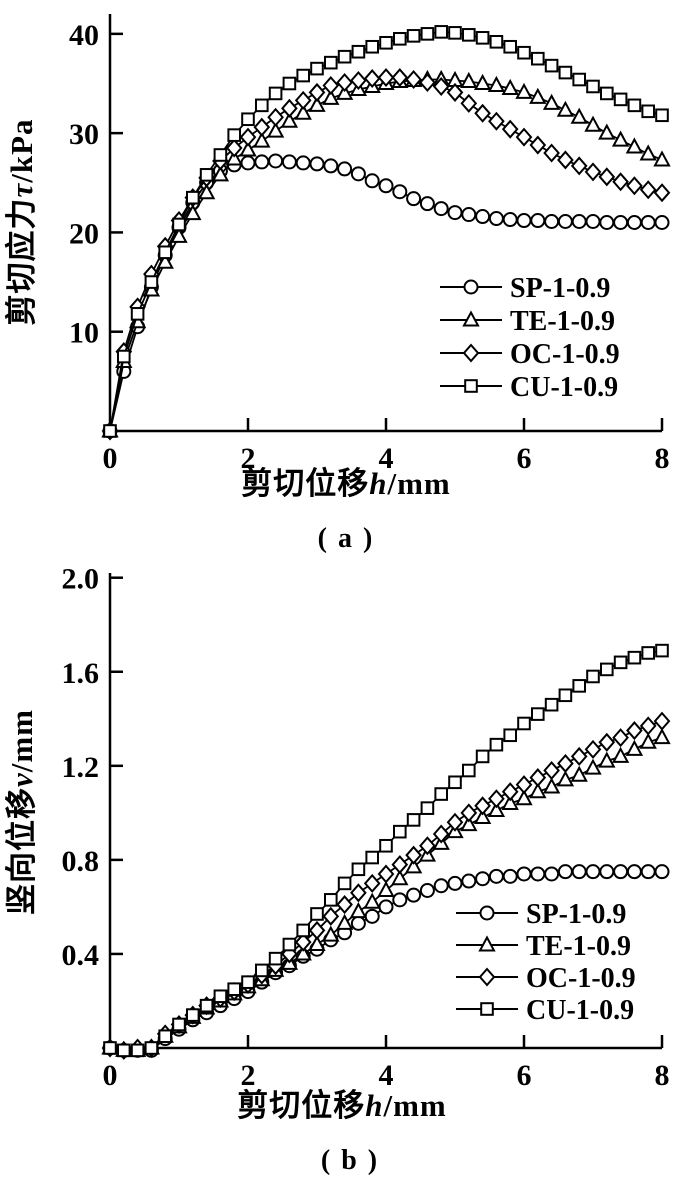 This screenshot has width=697, height=1187. Describe the element at coordinates (21, 221) in the screenshot. I see `panel-a-y-axis-title: 剪切应力τ/kPa` at that location.